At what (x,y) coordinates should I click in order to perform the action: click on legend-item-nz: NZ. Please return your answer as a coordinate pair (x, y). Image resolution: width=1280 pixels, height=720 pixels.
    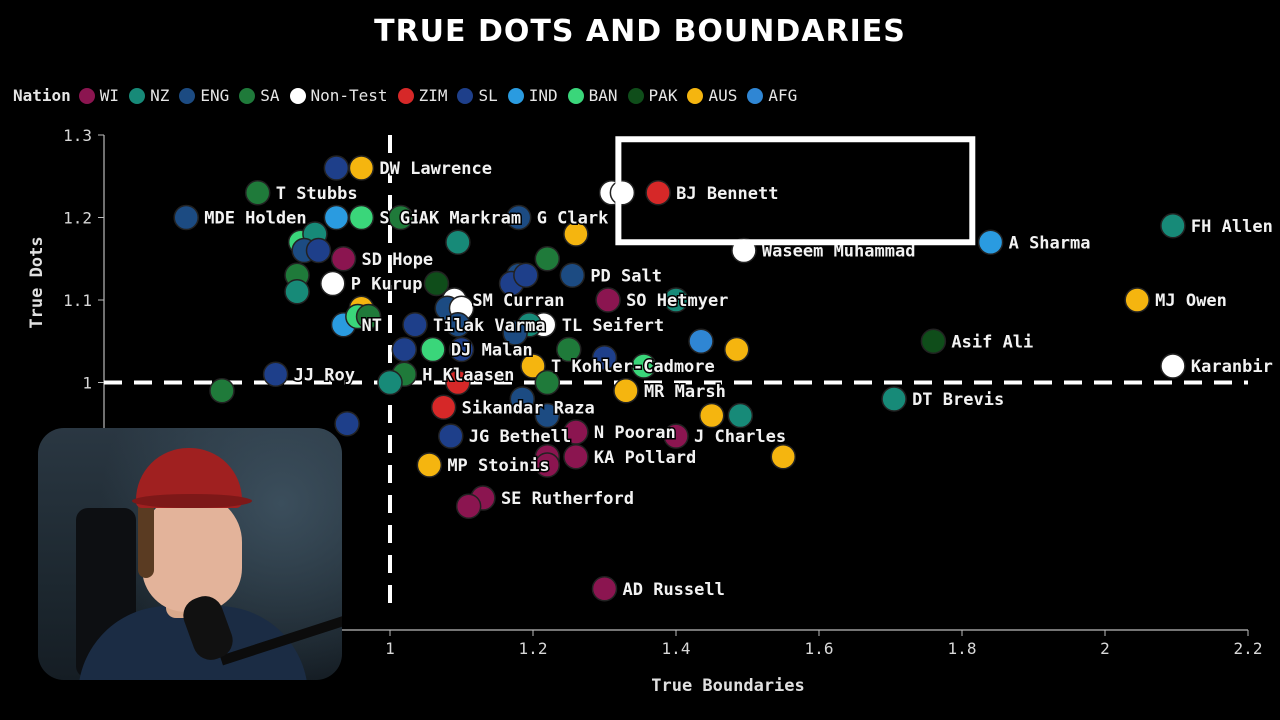
    Looking at the image, I should click on (149, 95).